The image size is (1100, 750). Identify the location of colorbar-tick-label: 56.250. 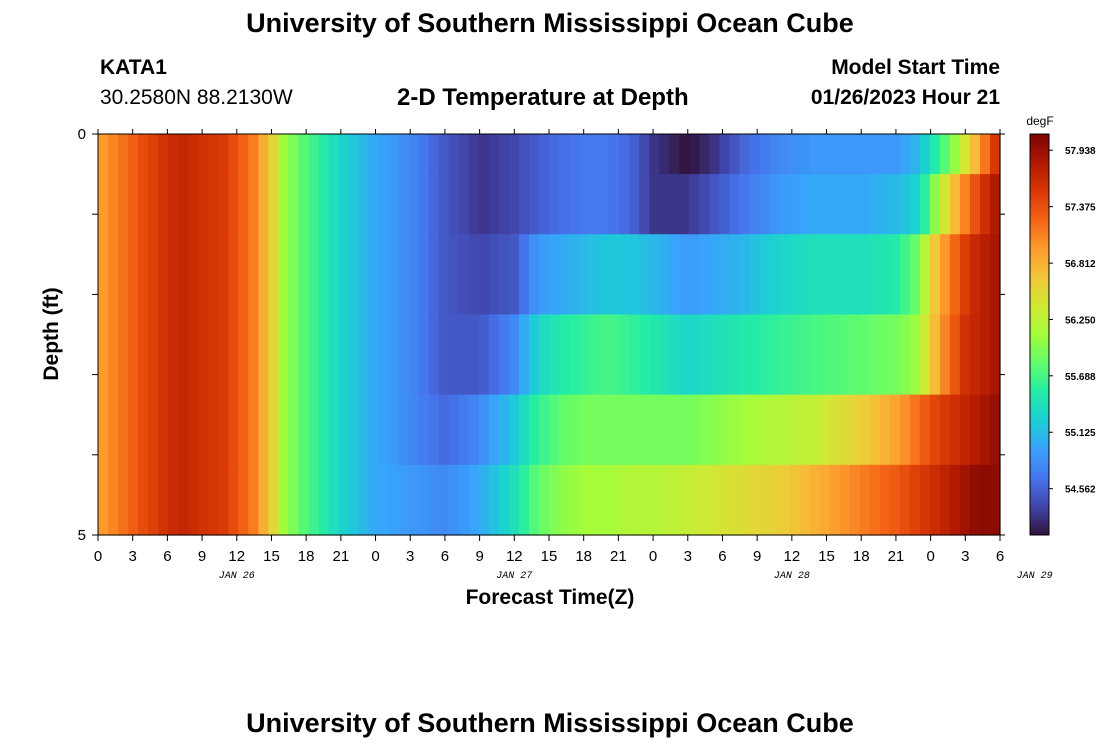
(1080, 320).